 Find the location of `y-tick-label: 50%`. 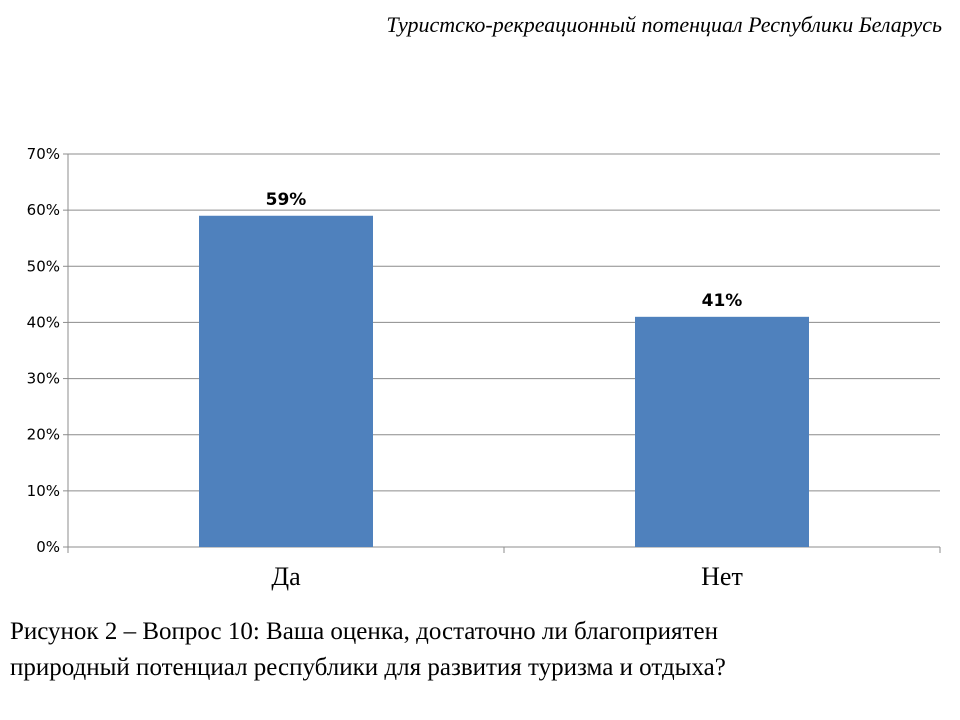

y-tick-label: 50% is located at coordinates (43, 266).